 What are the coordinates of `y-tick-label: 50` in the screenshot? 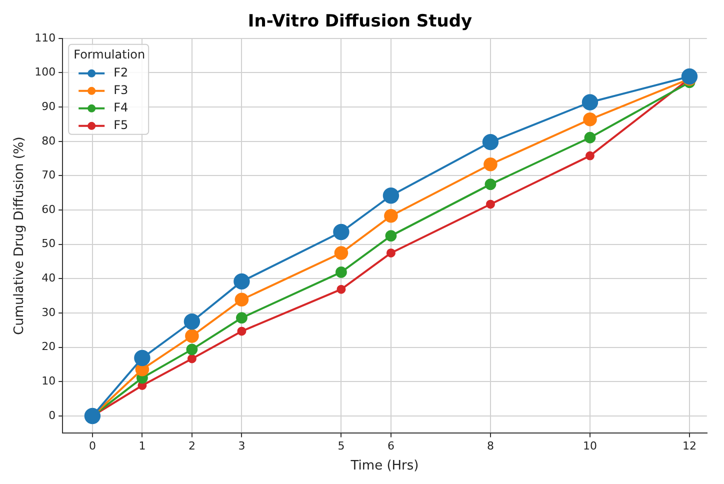 It's located at (49, 243).